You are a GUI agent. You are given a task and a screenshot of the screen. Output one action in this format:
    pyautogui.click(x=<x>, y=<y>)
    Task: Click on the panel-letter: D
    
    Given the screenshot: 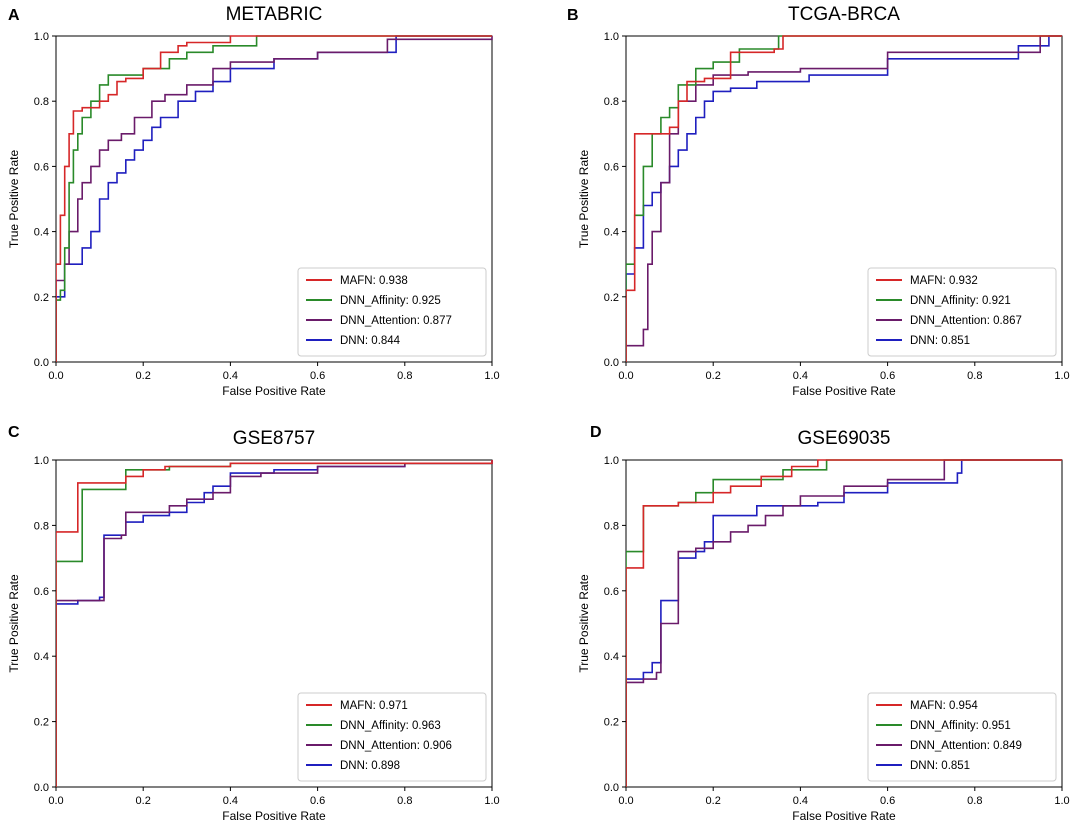 What is the action you would take?
    pyautogui.click(x=596, y=432)
    